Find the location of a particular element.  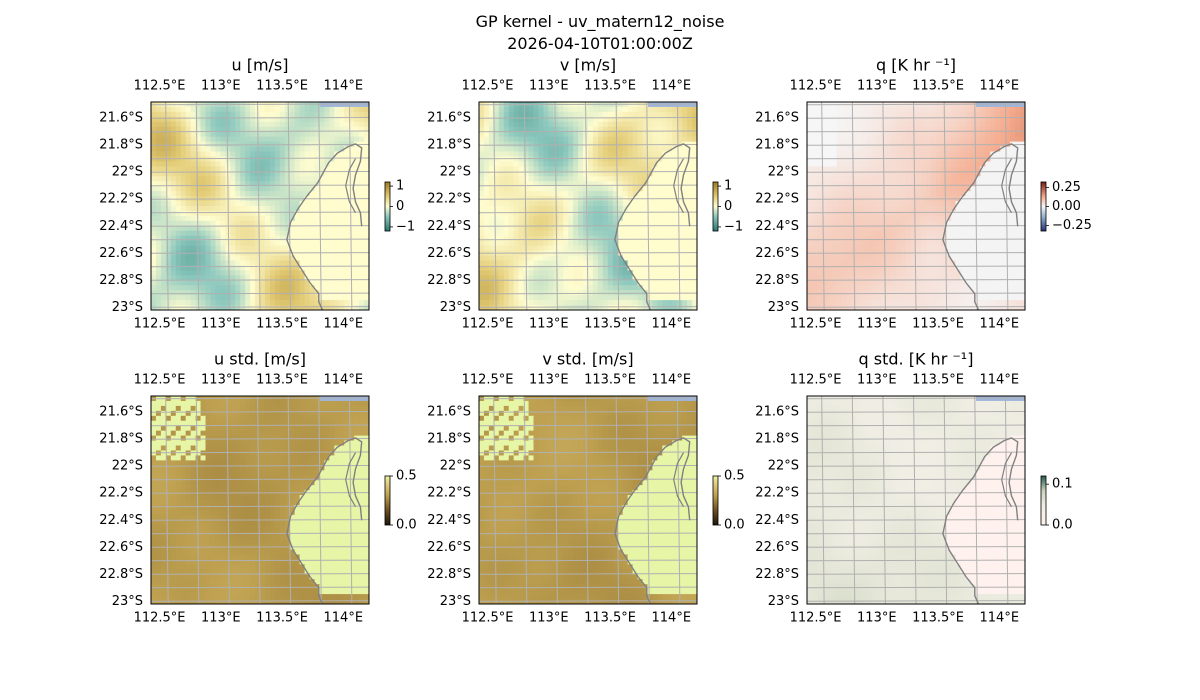

parallel-line is located at coordinates (260, 253).